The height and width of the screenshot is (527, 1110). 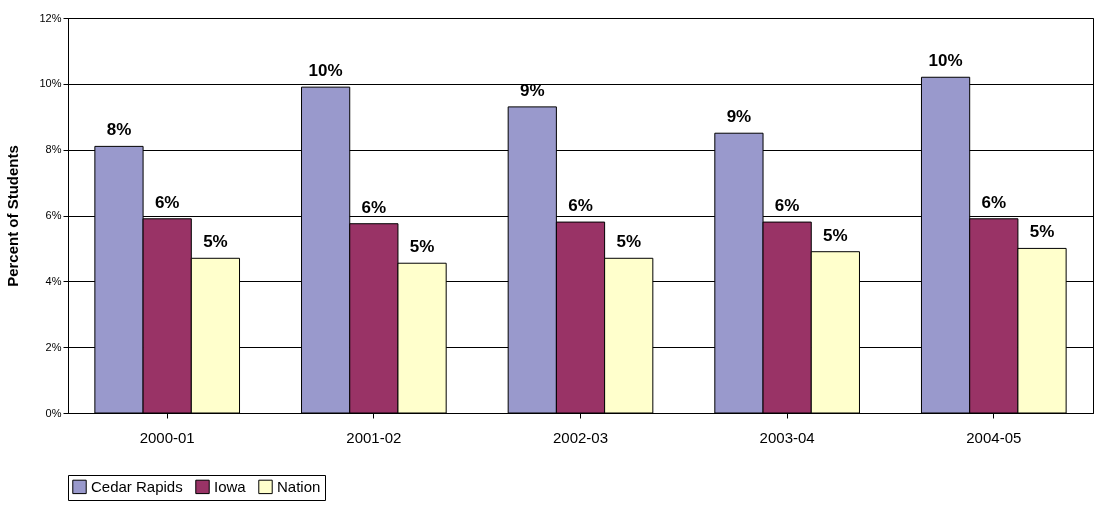 I want to click on x-tick-label: 2002-03, so click(x=580, y=437).